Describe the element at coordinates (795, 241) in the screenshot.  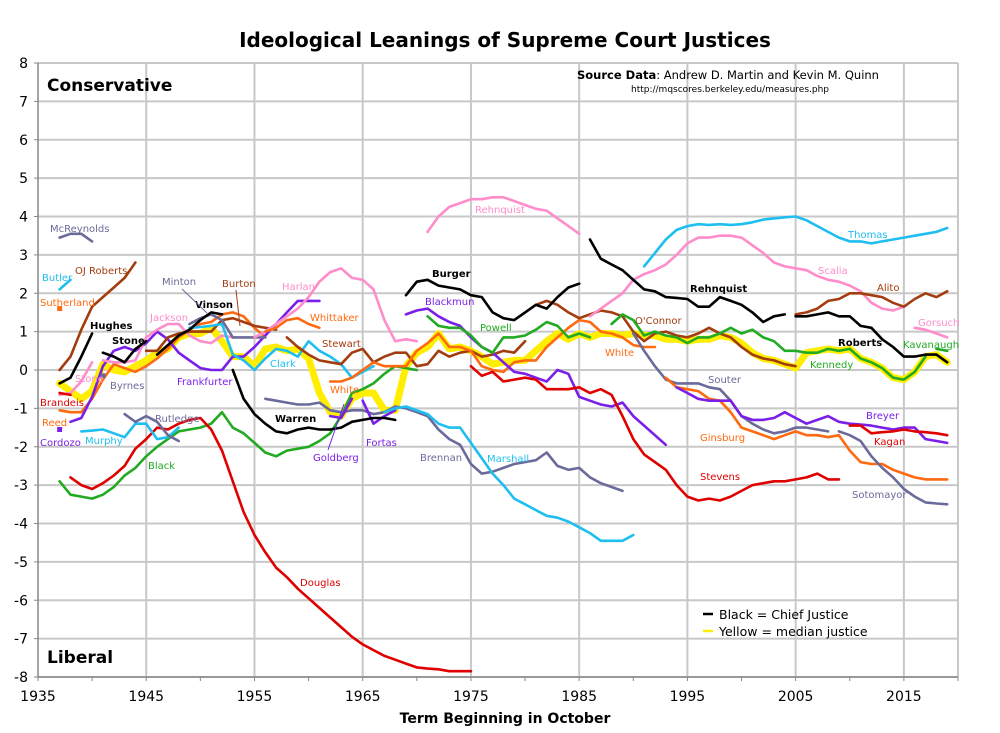
I see `thomas-line` at that location.